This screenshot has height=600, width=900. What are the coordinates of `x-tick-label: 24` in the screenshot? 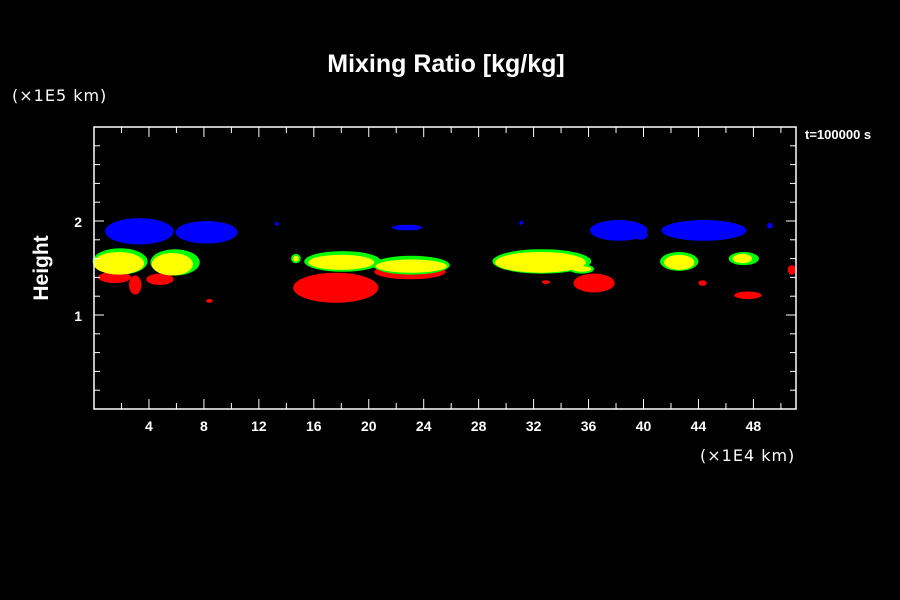 It's located at (424, 426).